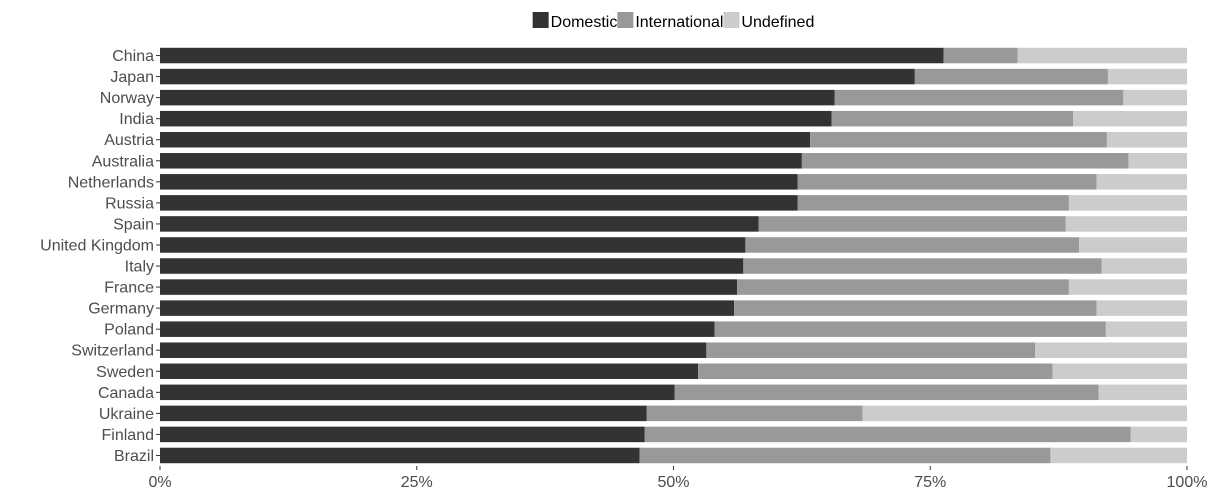 The image size is (1217, 491). Describe the element at coordinates (1142, 392) in the screenshot. I see `bar-undefined-canada` at that location.